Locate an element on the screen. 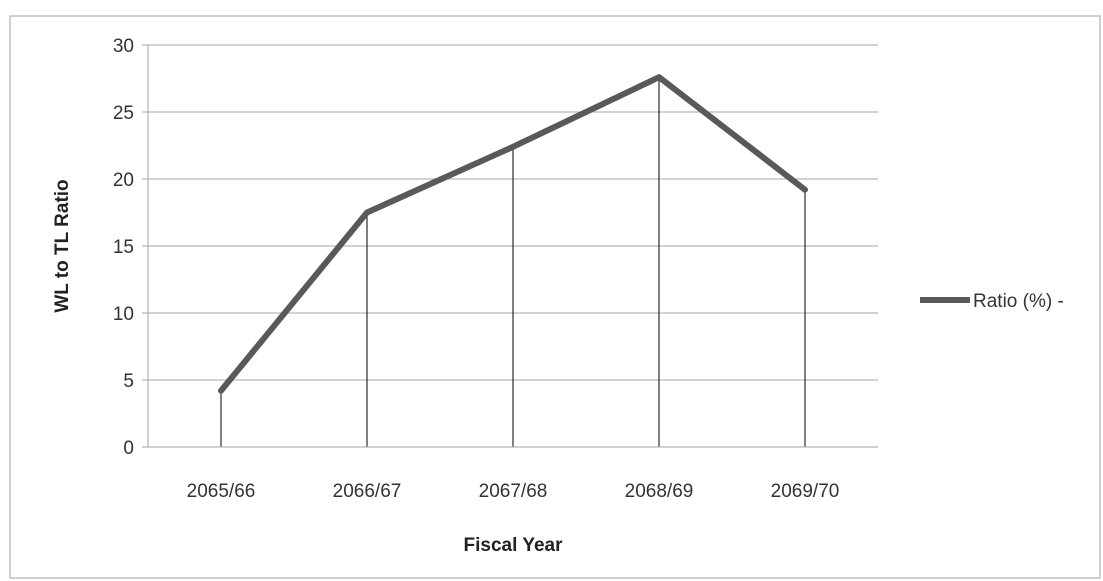  y-tick-label: 0 is located at coordinates (128, 448).